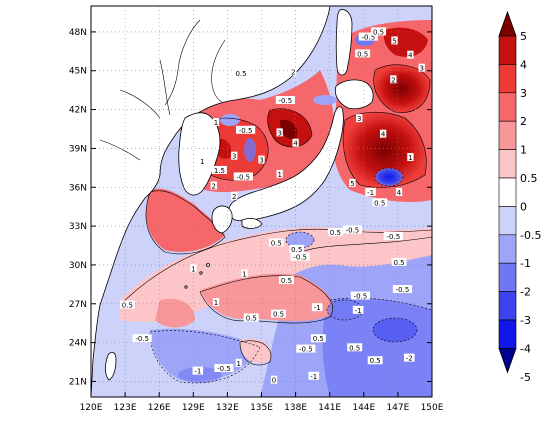  I want to click on sakhalin, so click(344, 42).